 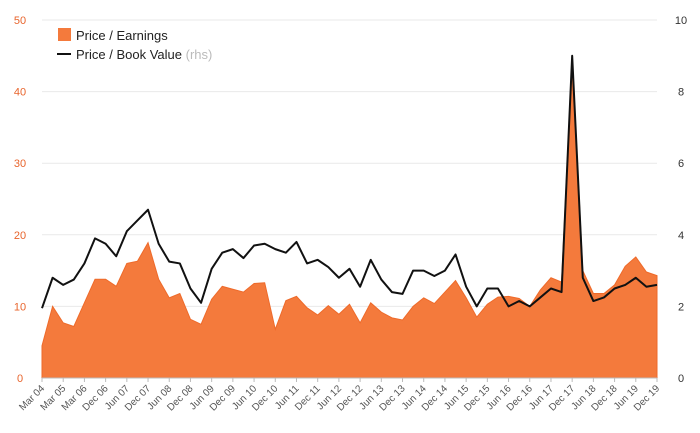 I want to click on left-axis-tick-label: 30, so click(x=20, y=164).